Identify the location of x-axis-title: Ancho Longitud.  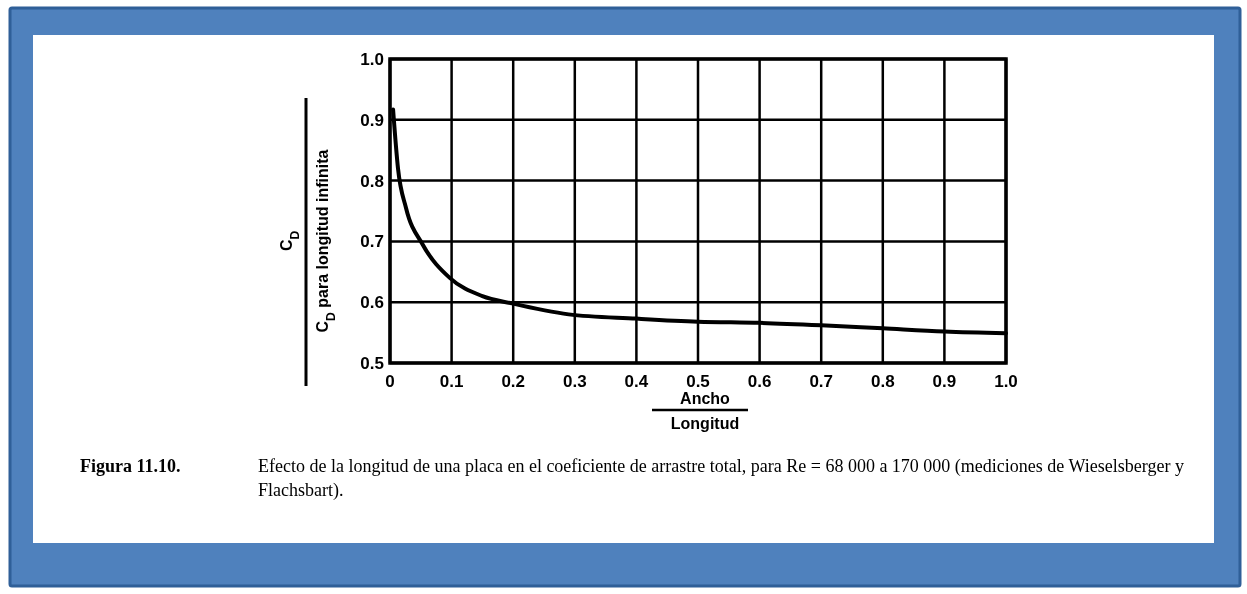
(705, 411).